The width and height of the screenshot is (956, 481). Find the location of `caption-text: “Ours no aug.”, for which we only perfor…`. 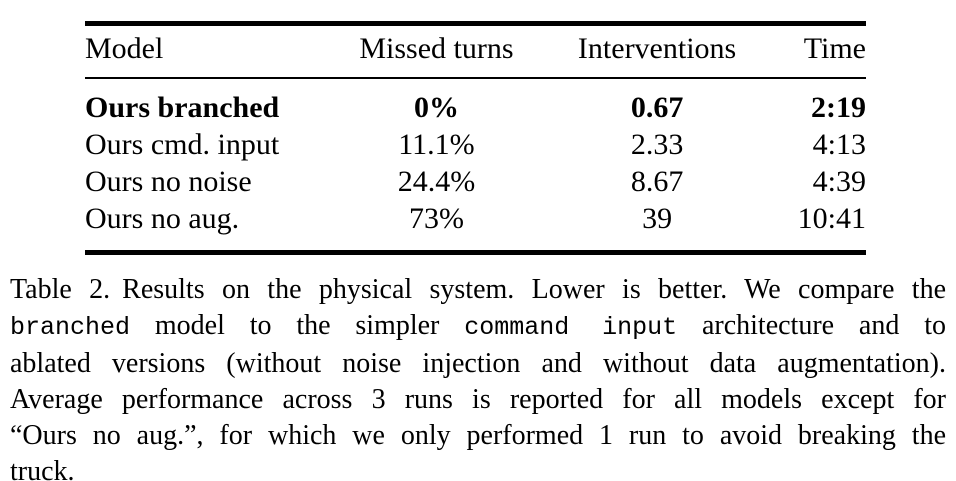

caption-text: “Ours no aug.”, for which we only perfor… is located at coordinates (478, 435).